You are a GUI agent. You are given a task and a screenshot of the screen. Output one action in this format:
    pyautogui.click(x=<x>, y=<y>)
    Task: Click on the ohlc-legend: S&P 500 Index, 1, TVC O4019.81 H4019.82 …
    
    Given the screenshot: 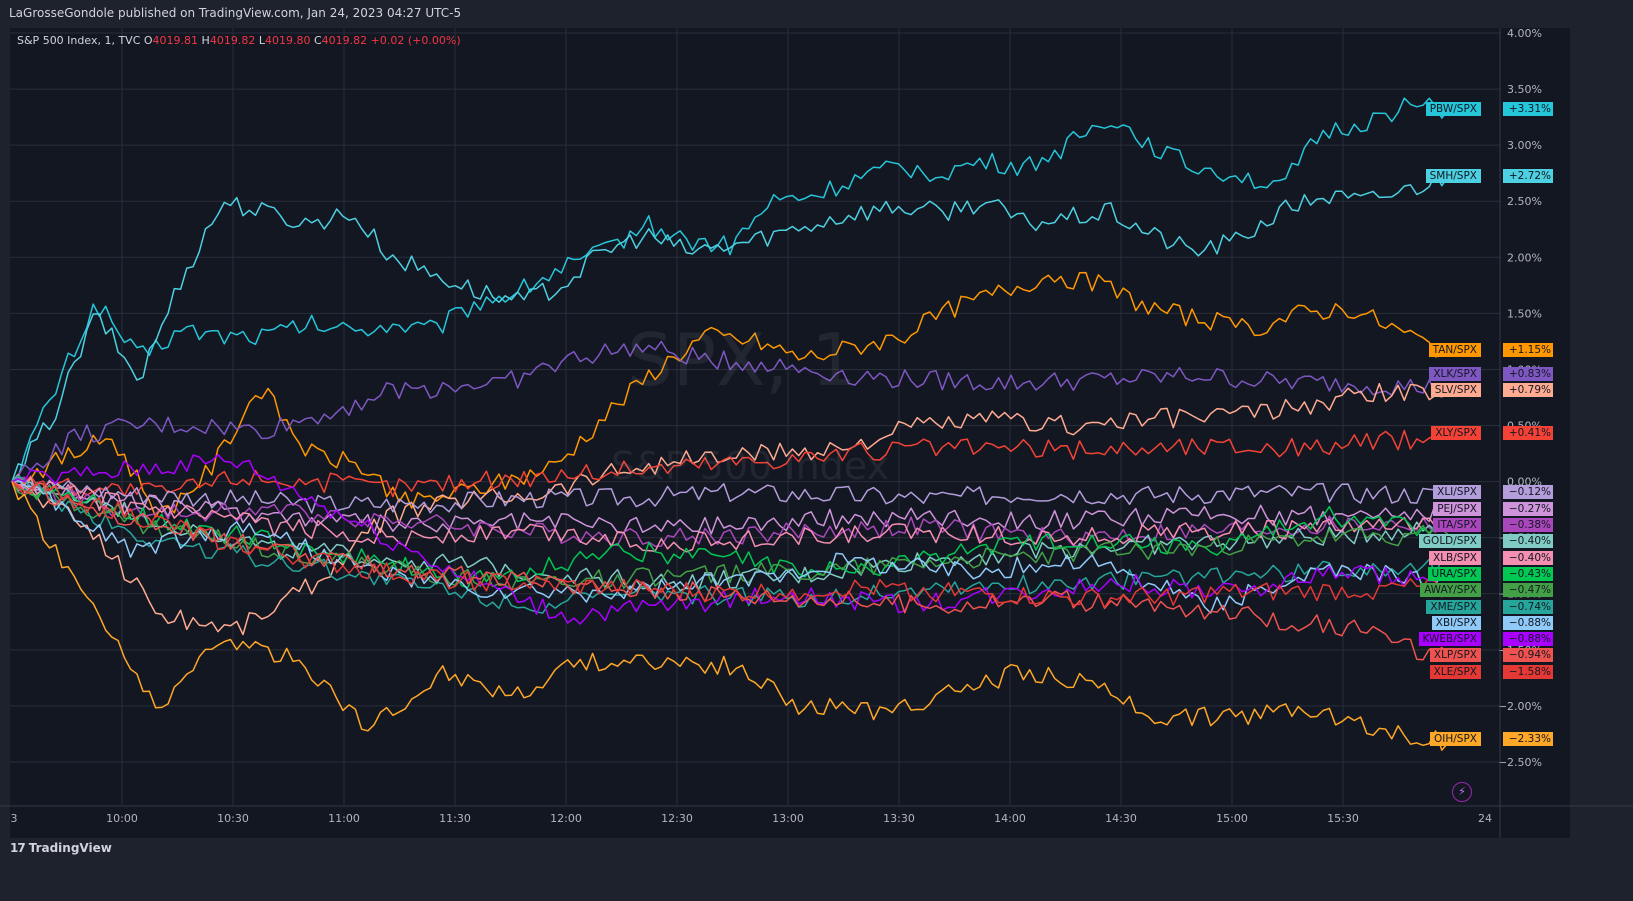 What is the action you would take?
    pyautogui.click(x=239, y=40)
    